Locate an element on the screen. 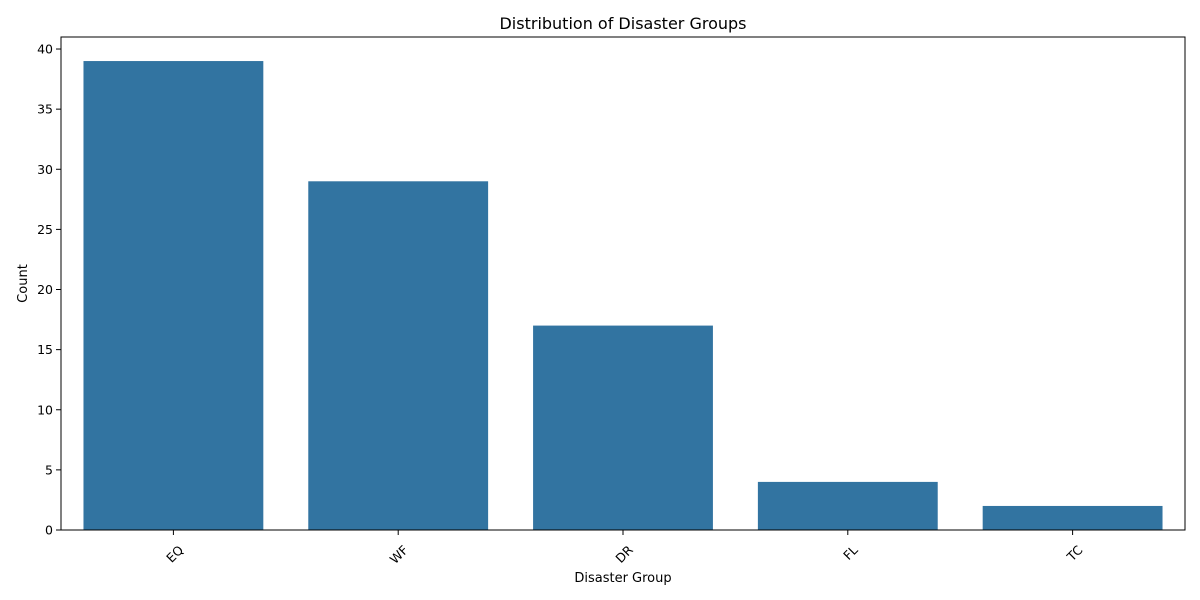 The image size is (1200, 600). bar-eq is located at coordinates (173, 296).